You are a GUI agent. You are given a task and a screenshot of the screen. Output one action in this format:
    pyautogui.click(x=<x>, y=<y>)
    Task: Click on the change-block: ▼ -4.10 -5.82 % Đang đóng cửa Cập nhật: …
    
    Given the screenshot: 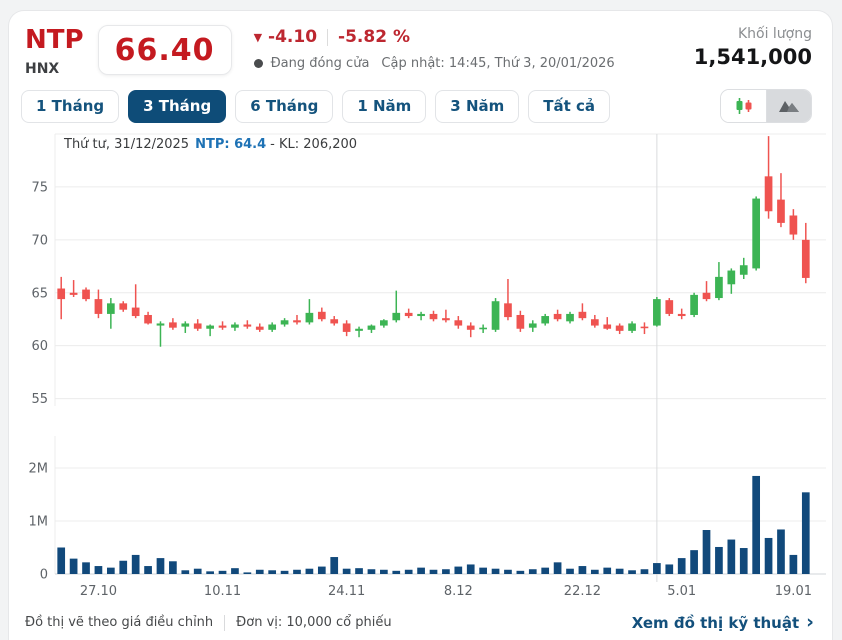 What is the action you would take?
    pyautogui.click(x=434, y=48)
    